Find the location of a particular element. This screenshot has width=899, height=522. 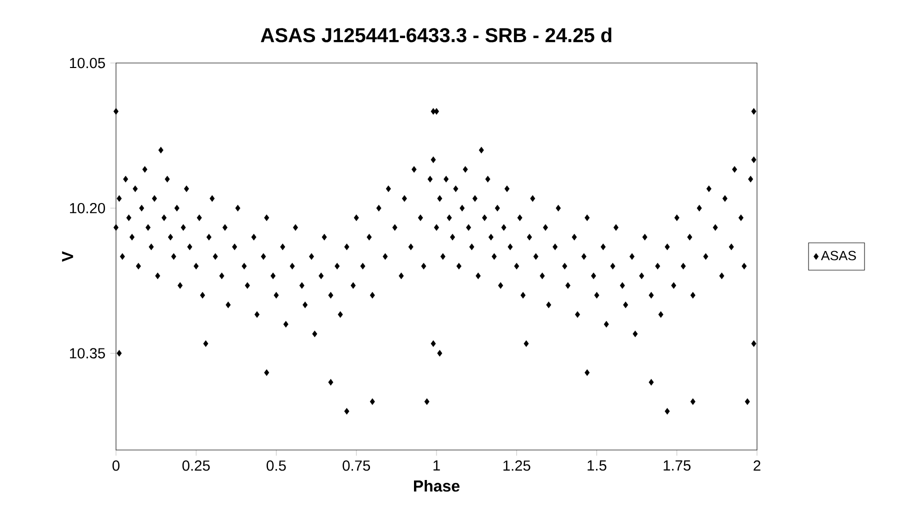

x-tick-label: 0.75 is located at coordinates (356, 465).